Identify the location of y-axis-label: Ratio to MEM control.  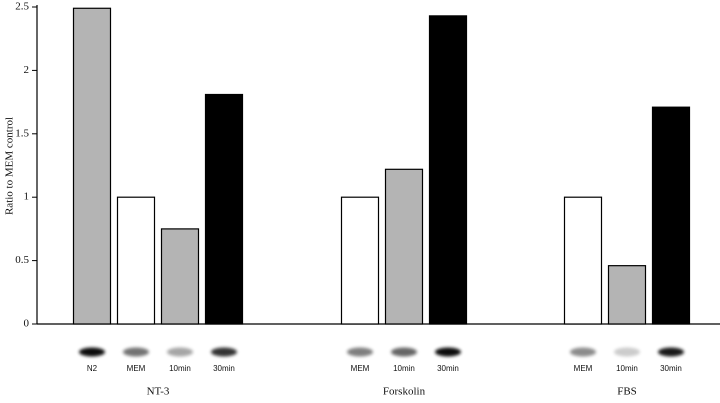
(10, 166).